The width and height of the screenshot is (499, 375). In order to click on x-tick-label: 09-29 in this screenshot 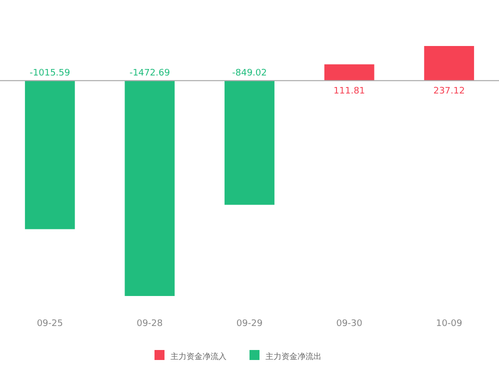, I will do `click(249, 324)`.